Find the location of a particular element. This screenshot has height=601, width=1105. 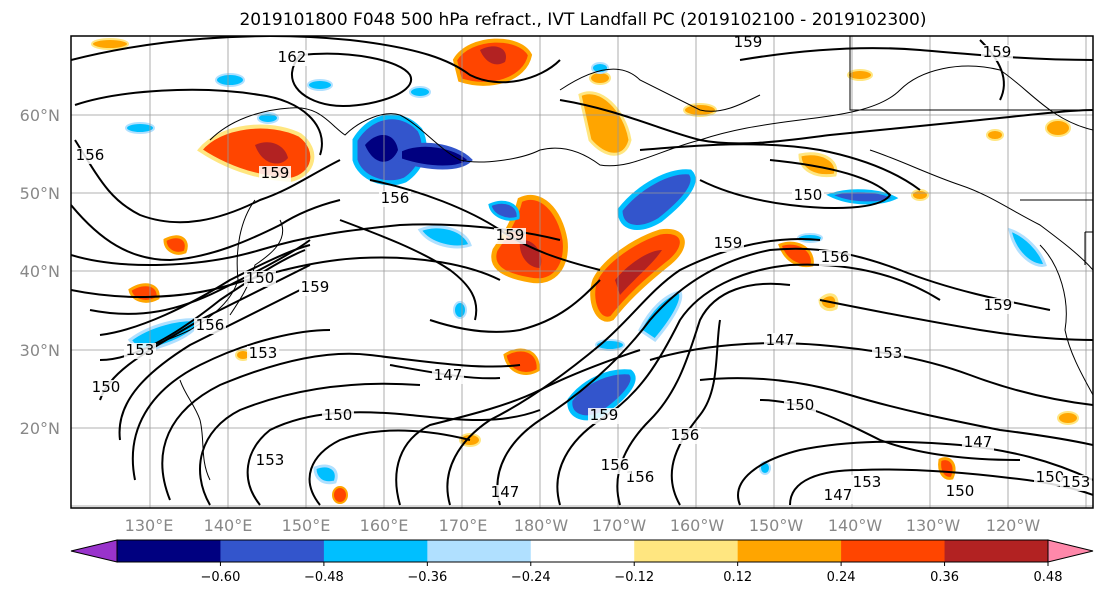

colorbar-tick-label: 0.12 is located at coordinates (737, 577).